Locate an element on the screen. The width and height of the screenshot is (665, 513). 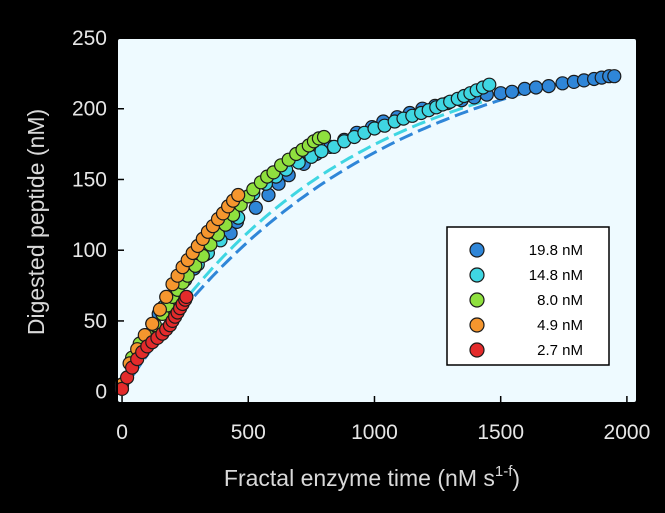
y-tick-label: 100 is located at coordinates (89, 250).